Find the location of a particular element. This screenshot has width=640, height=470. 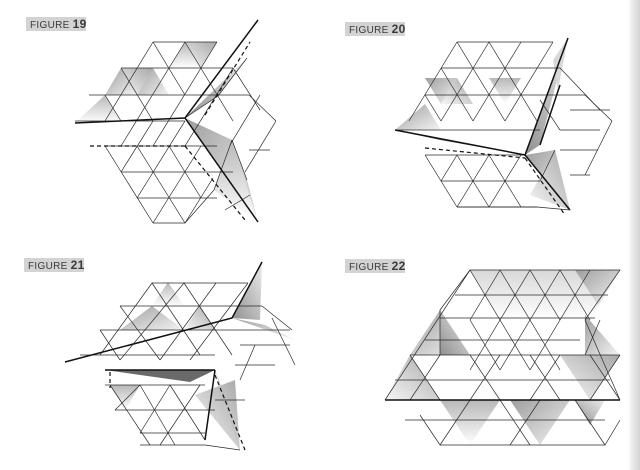

figure-20-fold-lines is located at coordinates (482, 126).